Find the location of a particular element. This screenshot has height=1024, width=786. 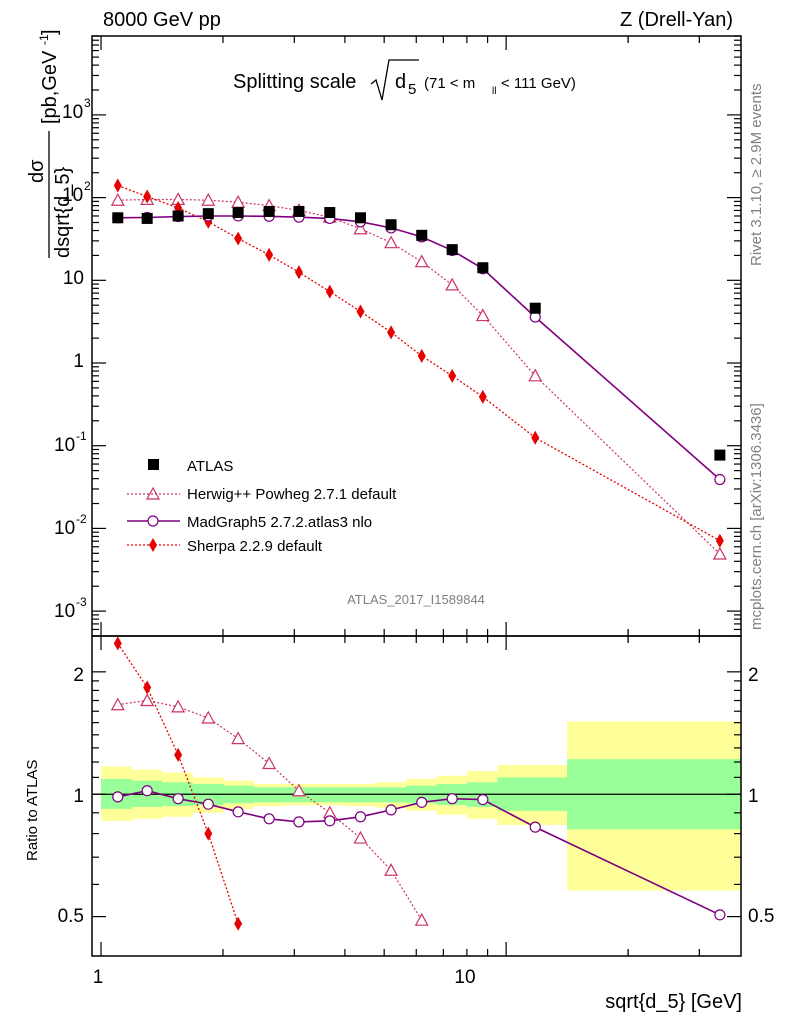

ratio-tick-right-2: 2 is located at coordinates (753, 675).